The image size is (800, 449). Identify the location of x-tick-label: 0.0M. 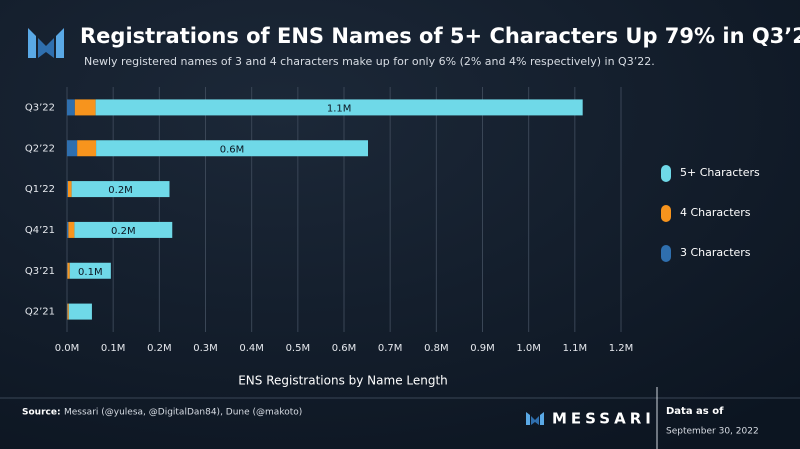
(67, 348).